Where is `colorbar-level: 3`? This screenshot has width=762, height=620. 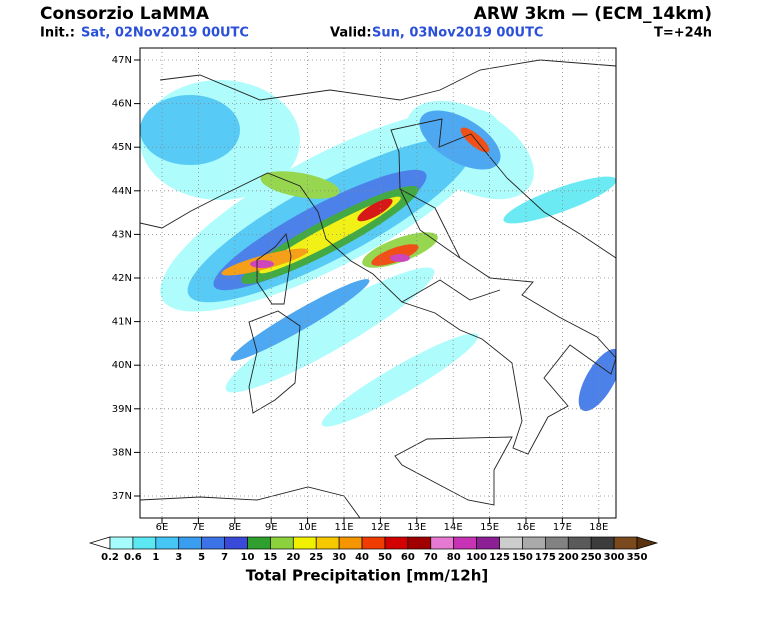
colorbar-level: 3 is located at coordinates (178, 557).